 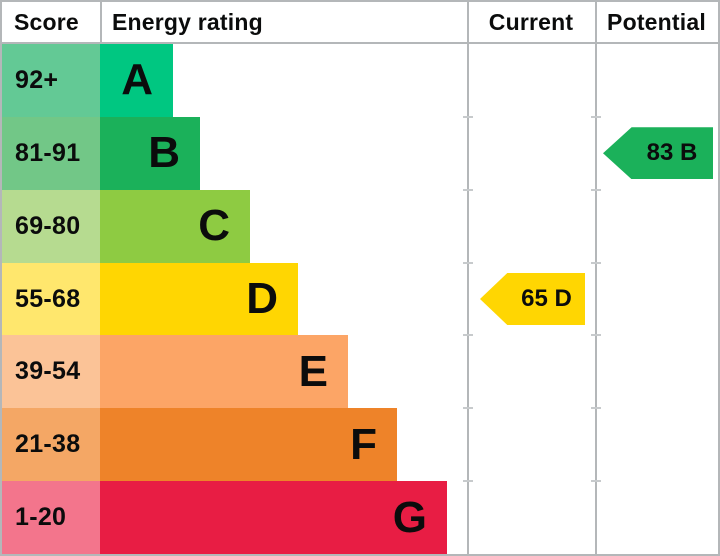 I want to click on band-letter: G, so click(x=409, y=517).